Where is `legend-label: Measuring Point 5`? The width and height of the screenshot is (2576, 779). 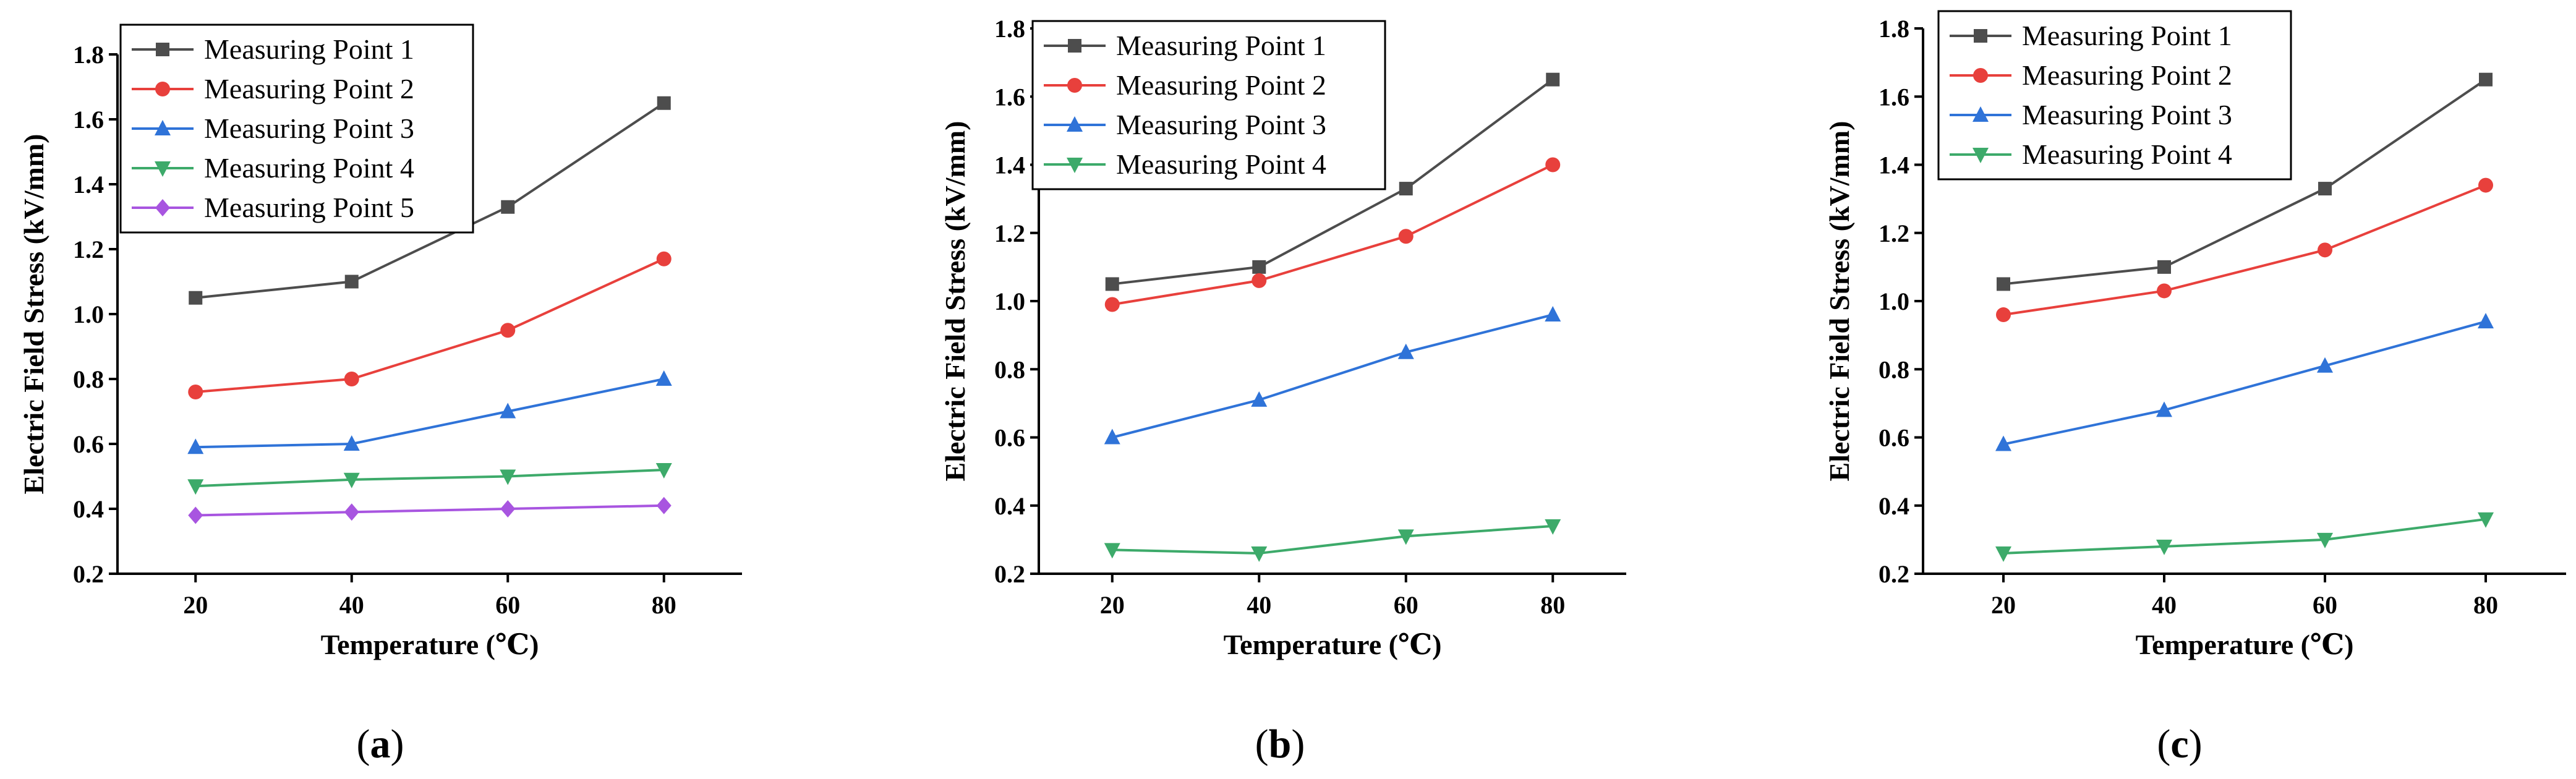 legend-label: Measuring Point 5 is located at coordinates (309, 207).